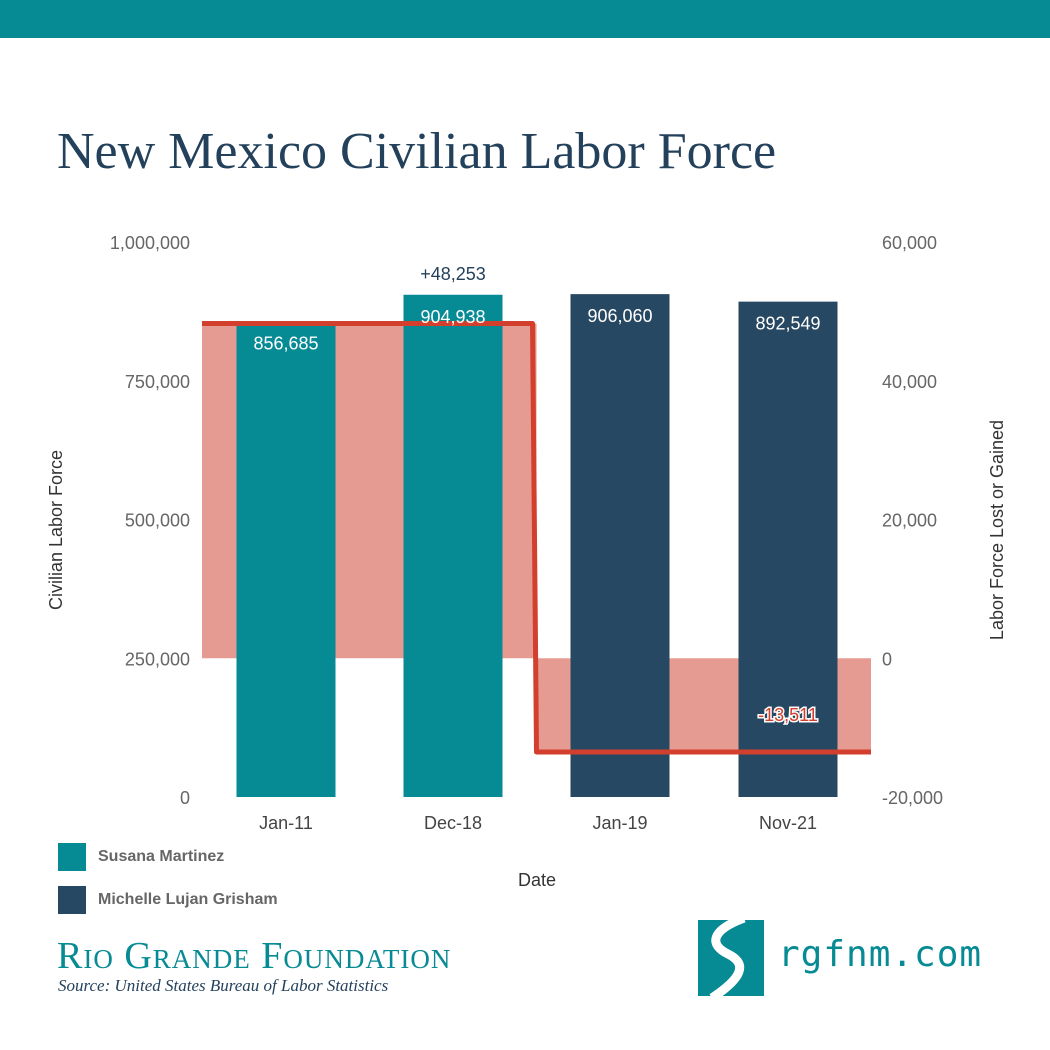 Image resolution: width=1050 pixels, height=1050 pixels. What do you see at coordinates (452, 317) in the screenshot?
I see `bar-value-label: 904,938` at bounding box center [452, 317].